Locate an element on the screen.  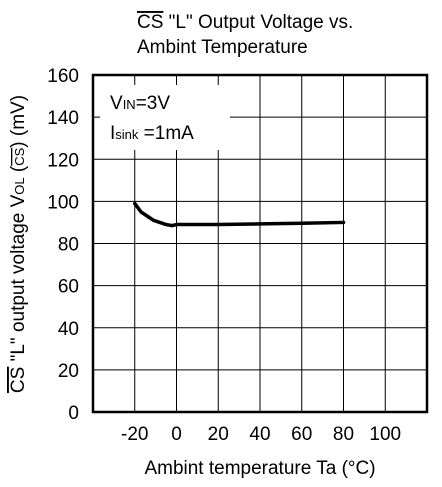
chart-title-line2: Ambint Temperature is located at coordinates (222, 47).